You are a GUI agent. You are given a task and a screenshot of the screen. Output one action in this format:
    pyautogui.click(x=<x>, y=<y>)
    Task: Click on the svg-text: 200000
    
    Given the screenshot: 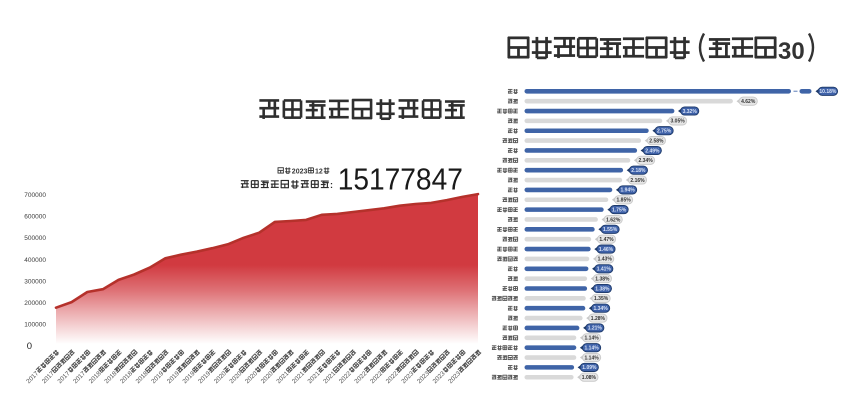 What is the action you would take?
    pyautogui.click(x=35, y=303)
    